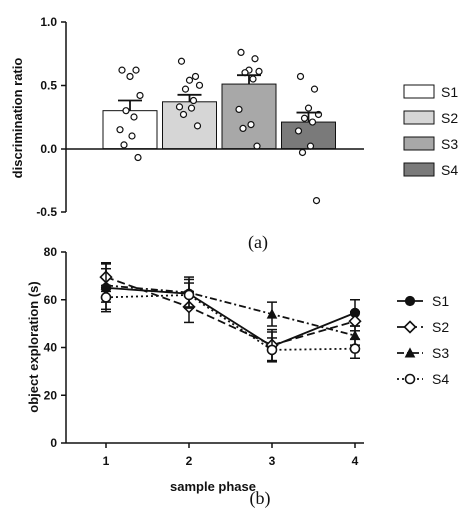 Image resolution: width=474 pixels, height=529 pixels. I want to click on y-axis-label: discrimination ratio, so click(17, 118).